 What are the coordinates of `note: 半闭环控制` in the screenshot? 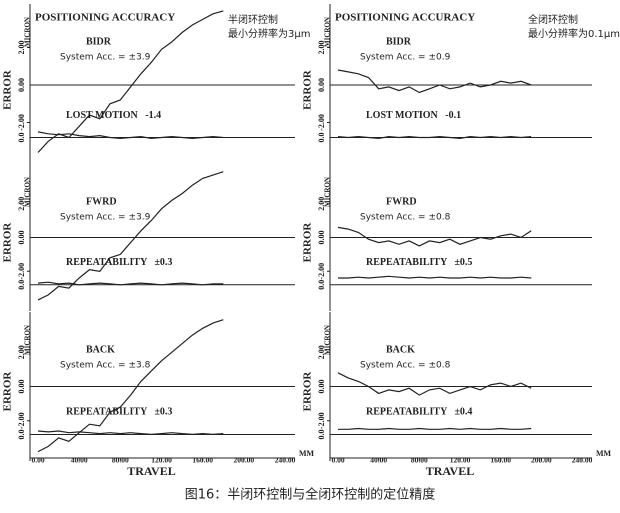 It's located at (253, 19).